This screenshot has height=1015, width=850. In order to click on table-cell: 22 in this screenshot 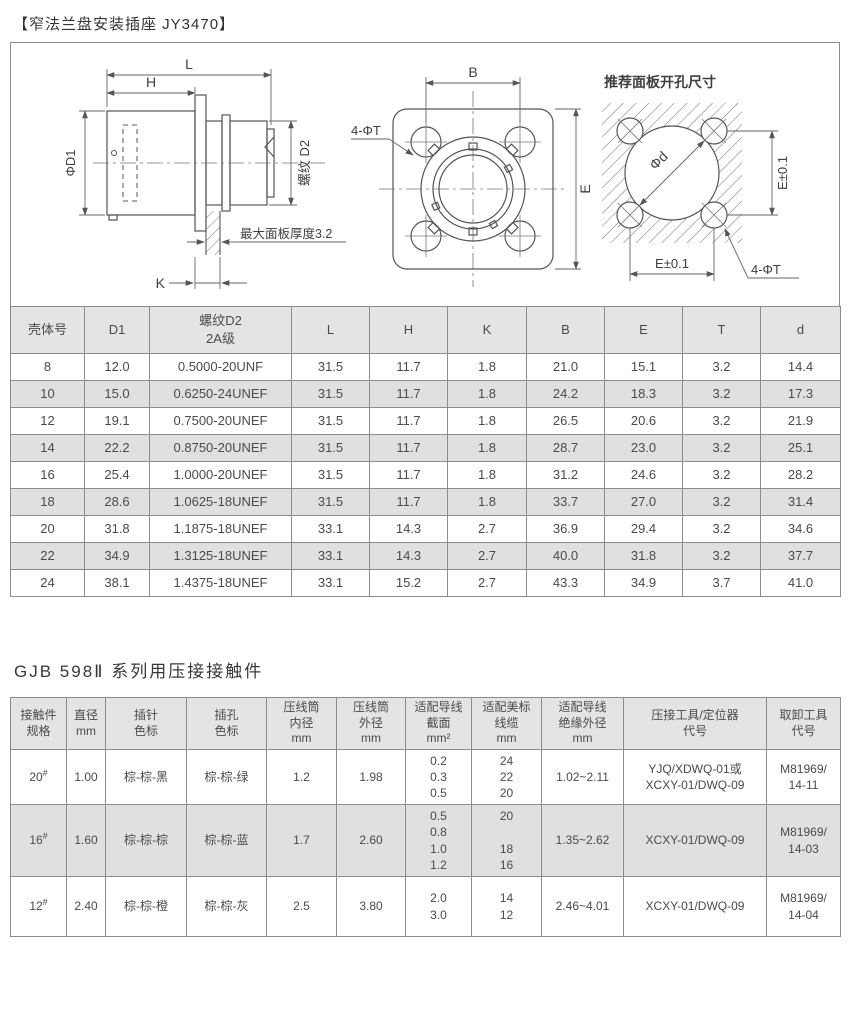, I will do `click(47, 556)`.